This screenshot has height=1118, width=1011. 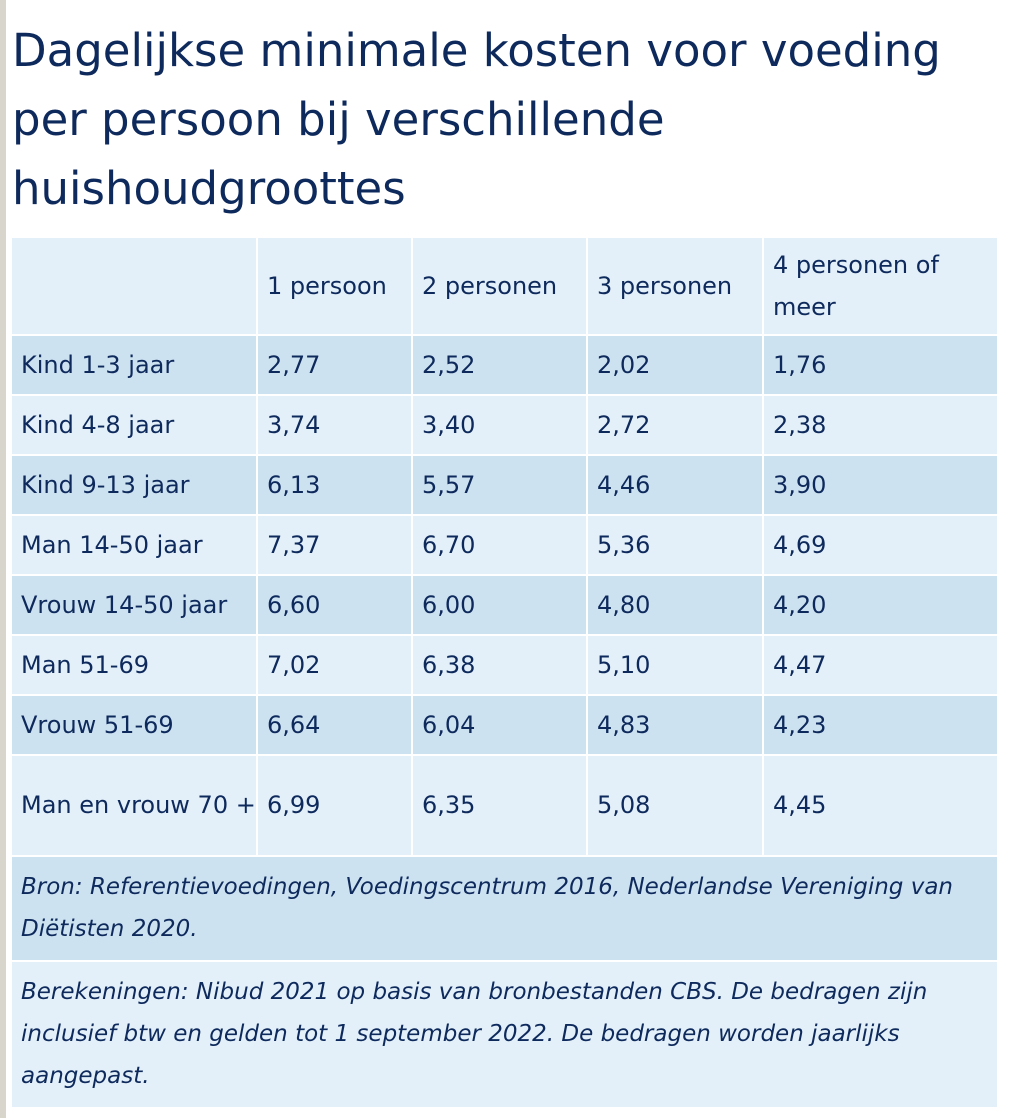 What do you see at coordinates (500, 806) in the screenshot?
I see `table-cell: 6,35` at bounding box center [500, 806].